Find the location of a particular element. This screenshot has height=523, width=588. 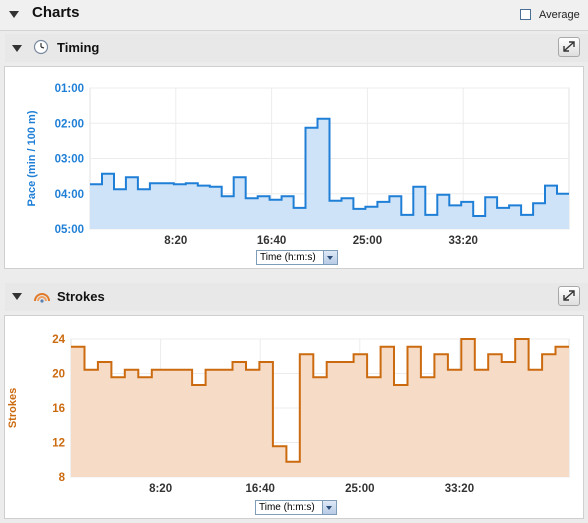

timing-x-axis-select-label: Time (h:m:s) is located at coordinates (288, 257).